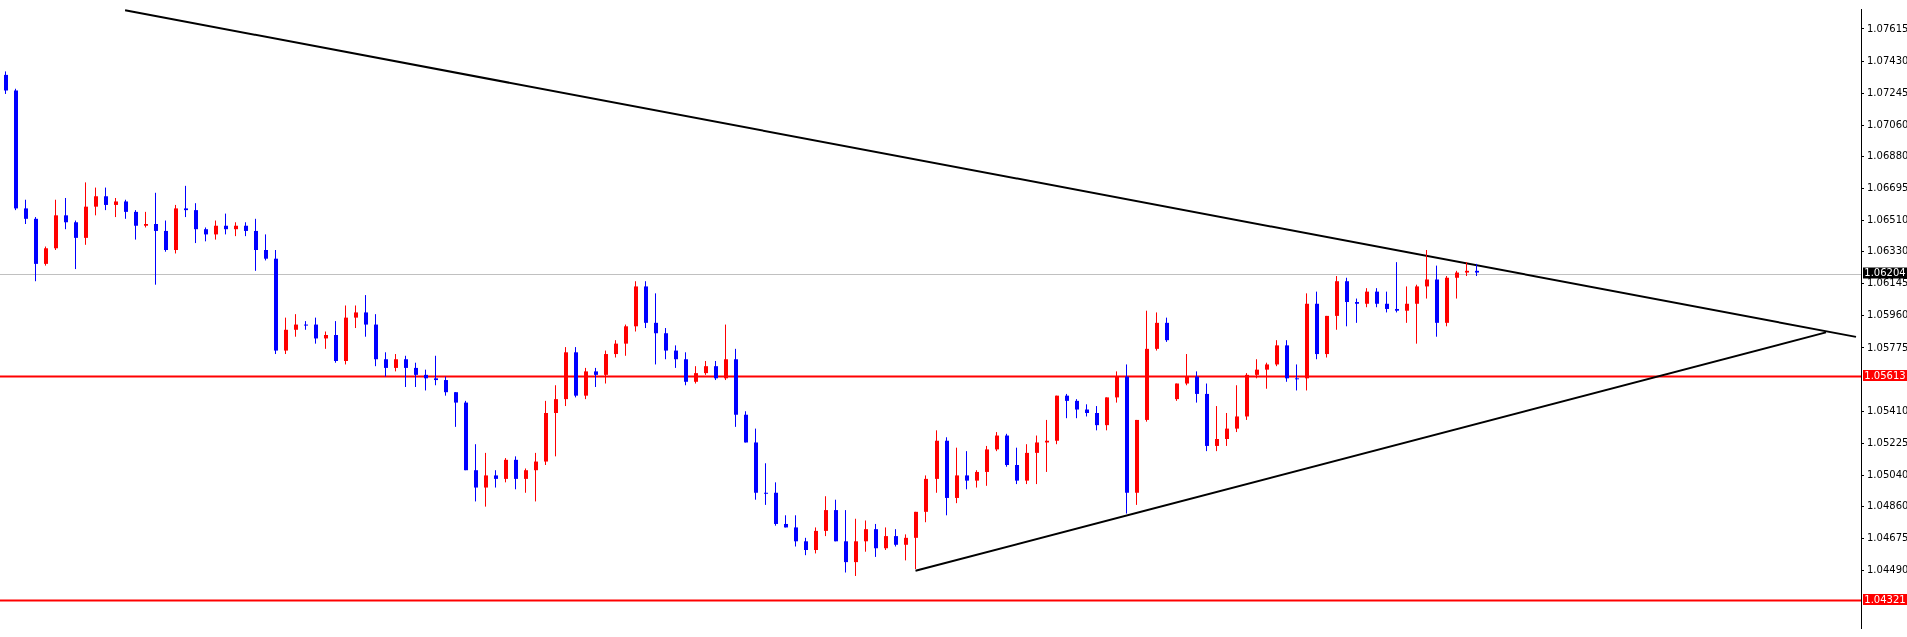 The height and width of the screenshot is (637, 1907). Describe the element at coordinates (1887, 28) in the screenshot. I see `y-tick-label: 1.07615` at that location.